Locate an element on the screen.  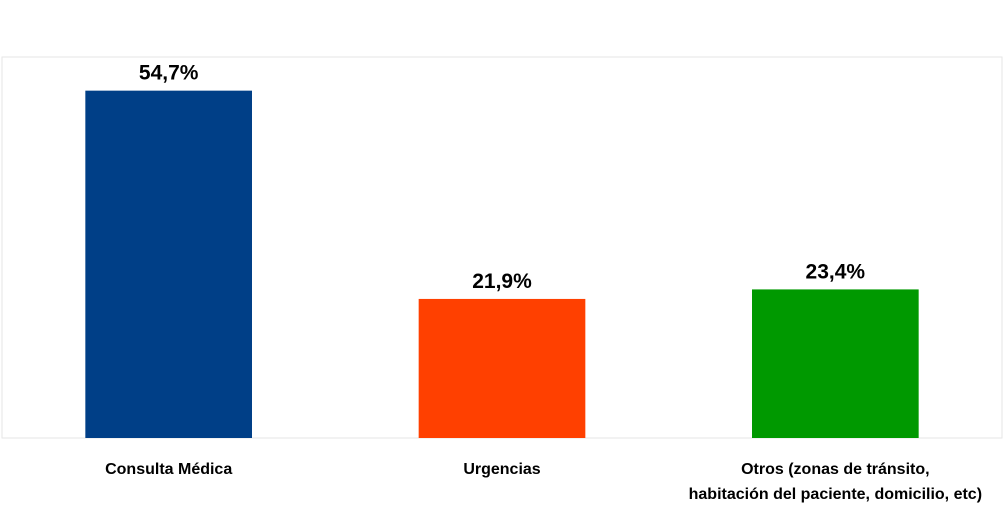
x-tick-label: Urgencias is located at coordinates (501, 469).